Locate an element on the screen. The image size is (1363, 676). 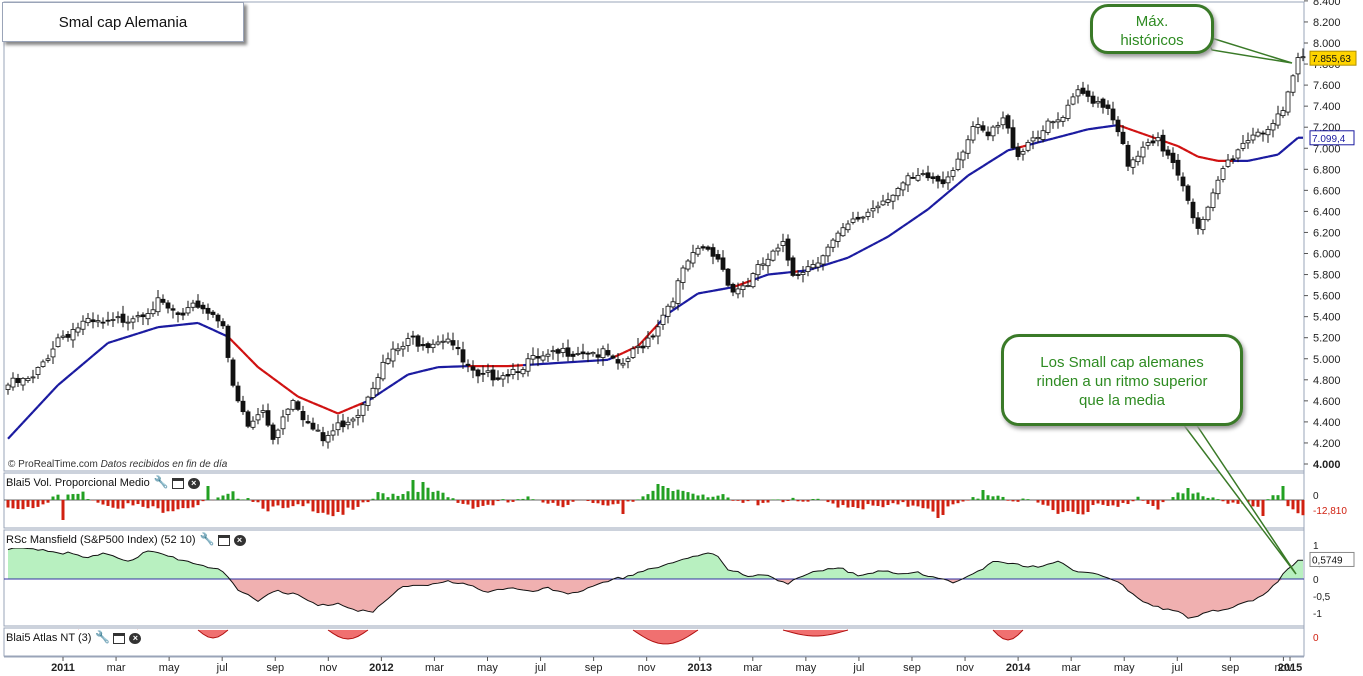
ma-value-tag is located at coordinates (1332, 138).